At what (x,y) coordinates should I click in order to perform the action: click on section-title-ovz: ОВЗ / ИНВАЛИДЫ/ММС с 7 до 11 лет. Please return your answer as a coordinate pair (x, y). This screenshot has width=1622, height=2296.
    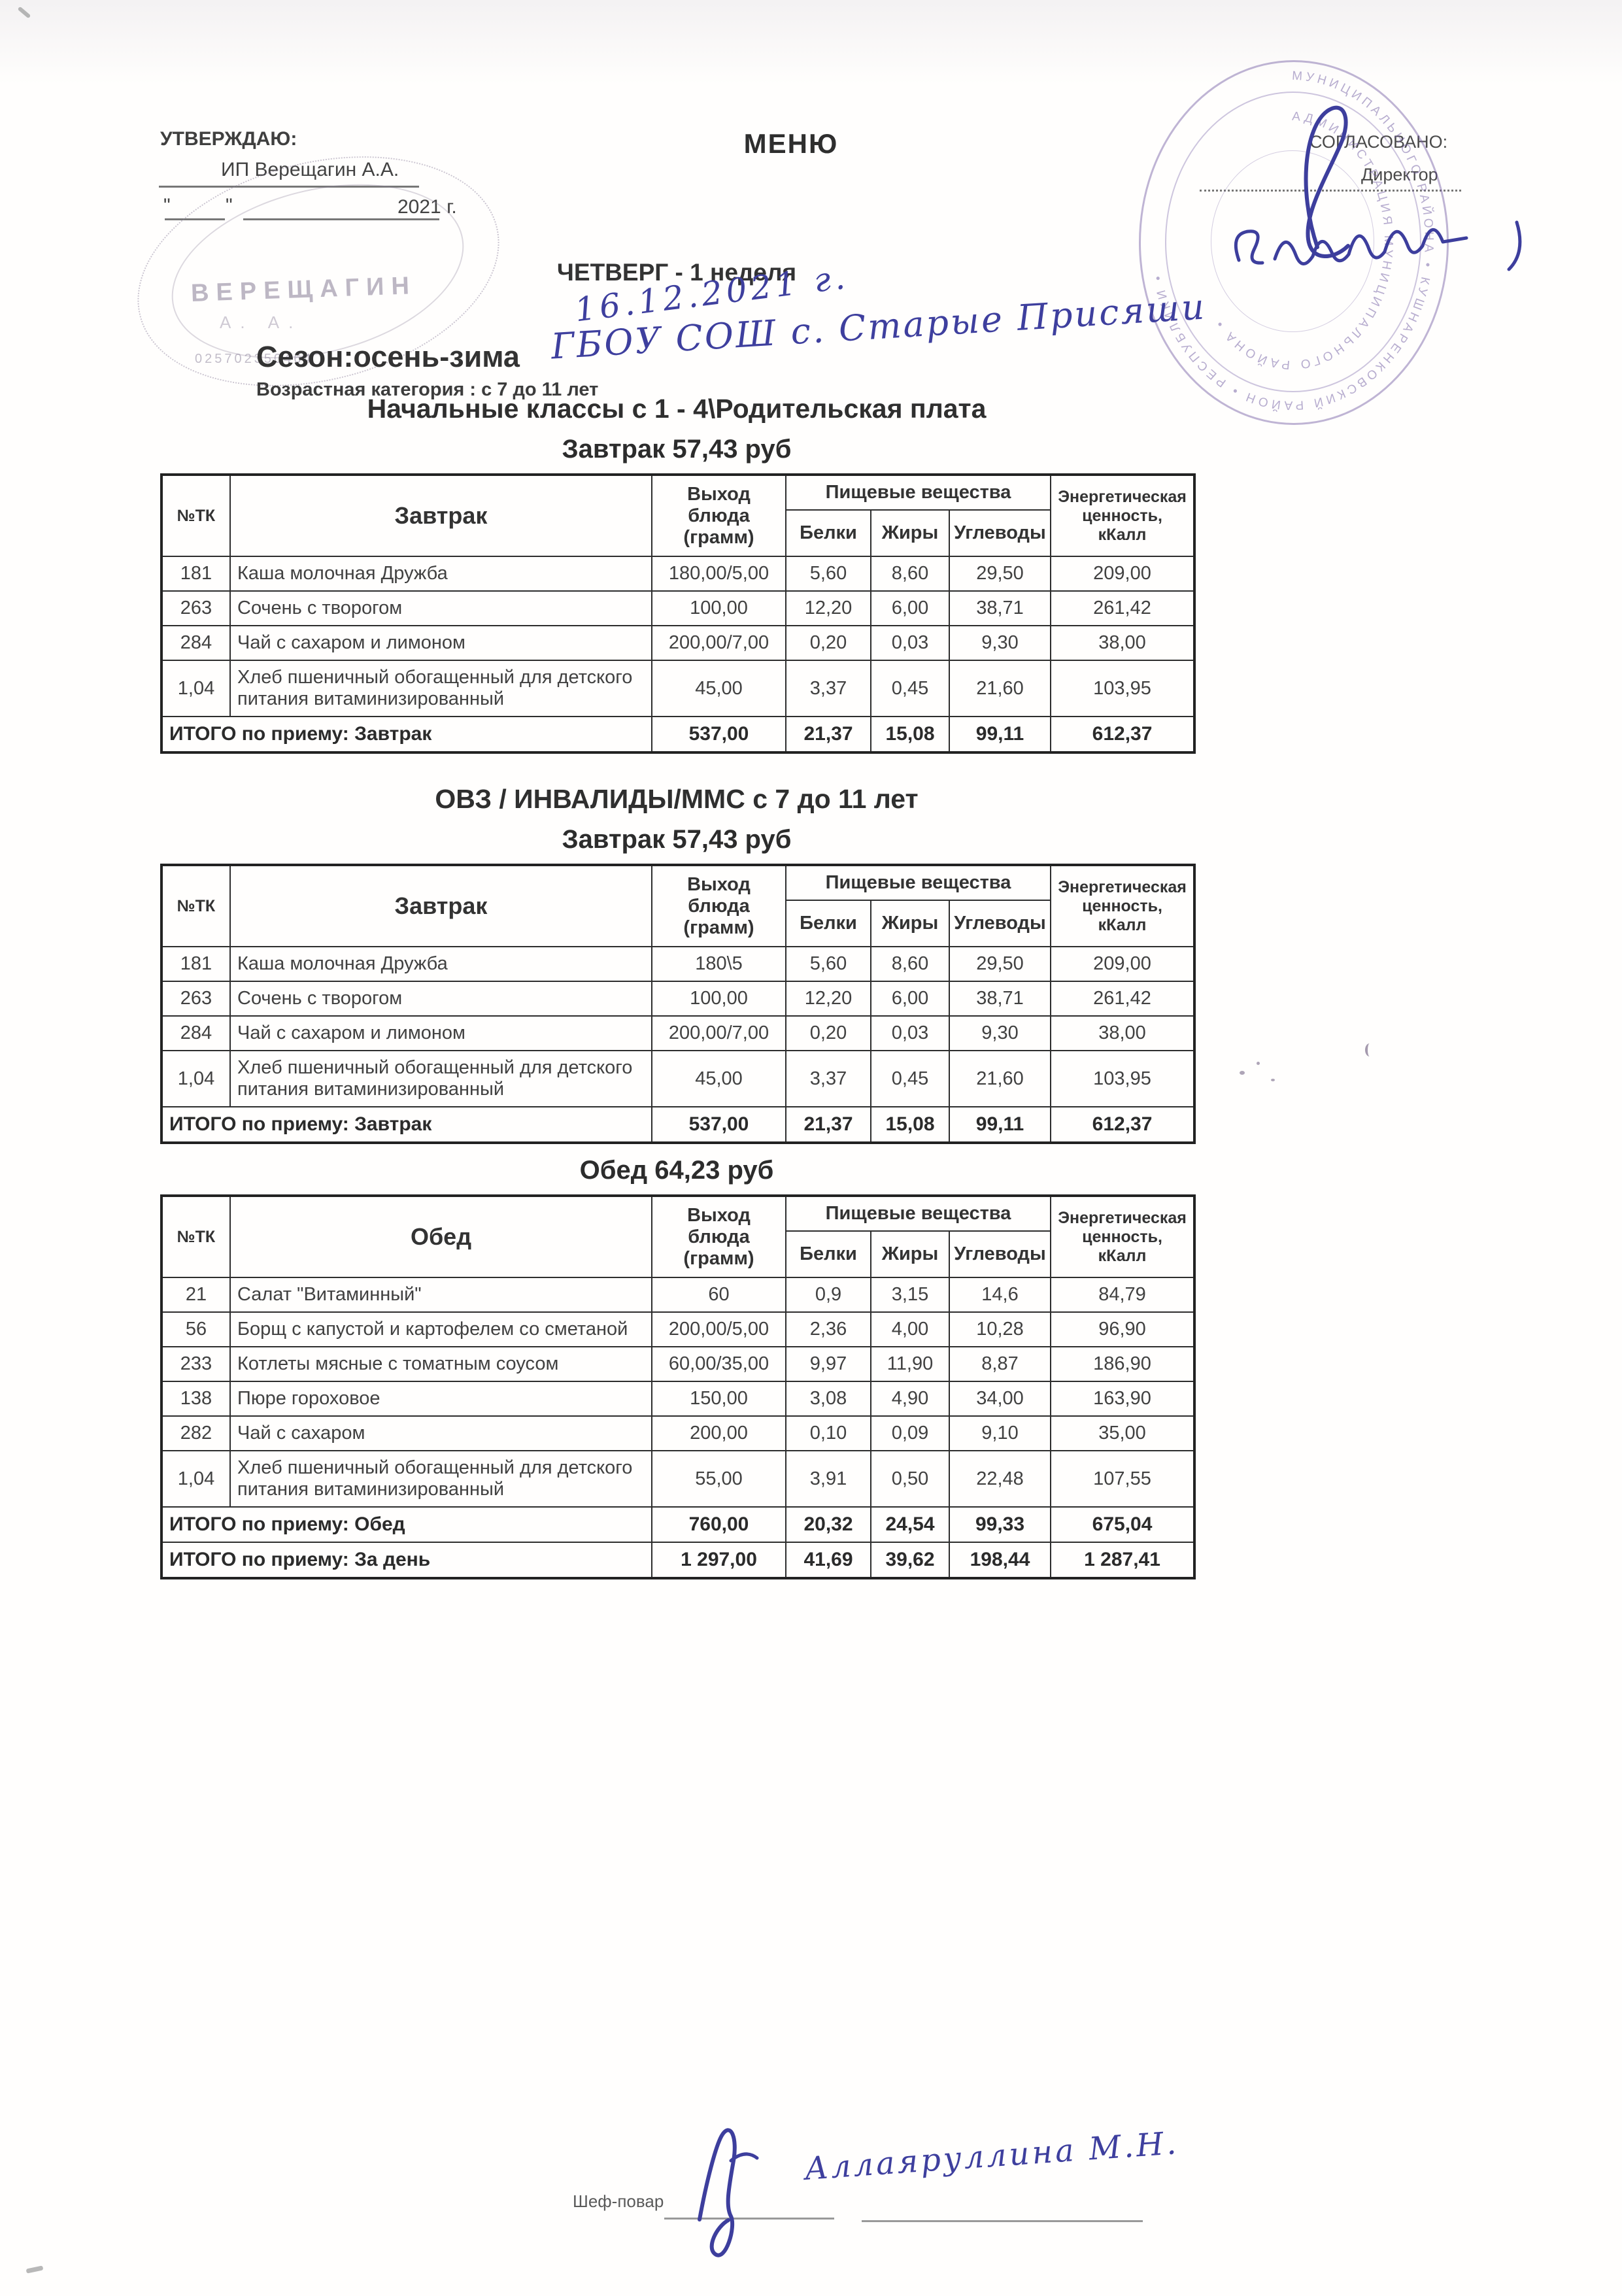
    Looking at the image, I should click on (677, 799).